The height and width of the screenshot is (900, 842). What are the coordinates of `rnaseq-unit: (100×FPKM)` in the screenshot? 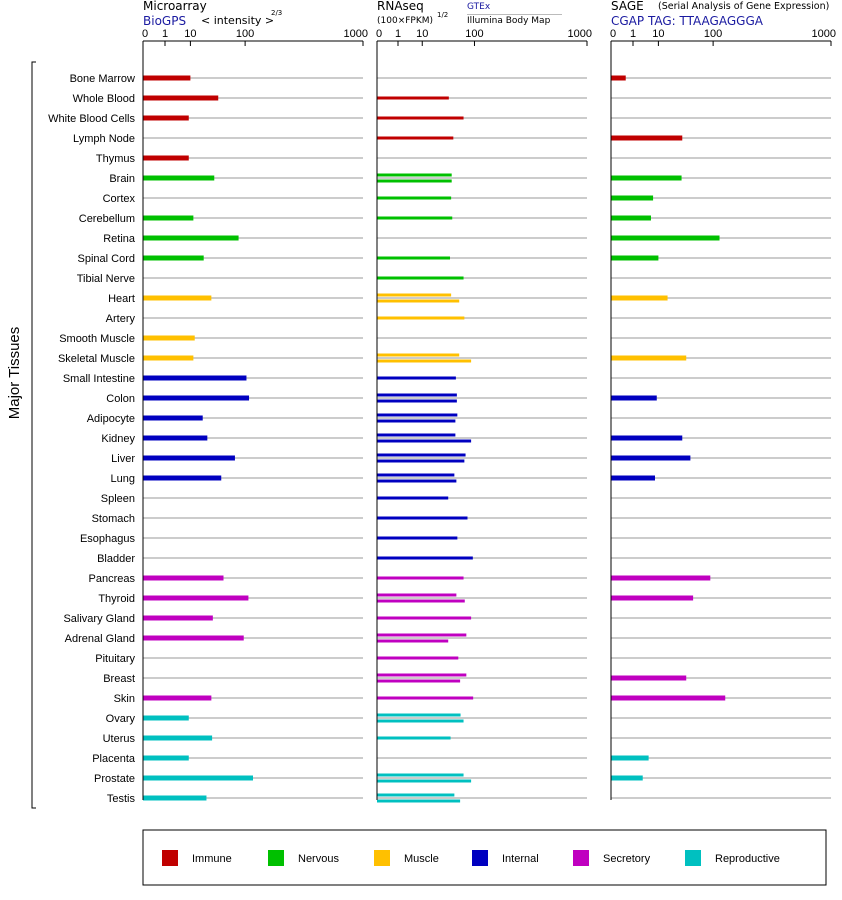 It's located at (405, 21).